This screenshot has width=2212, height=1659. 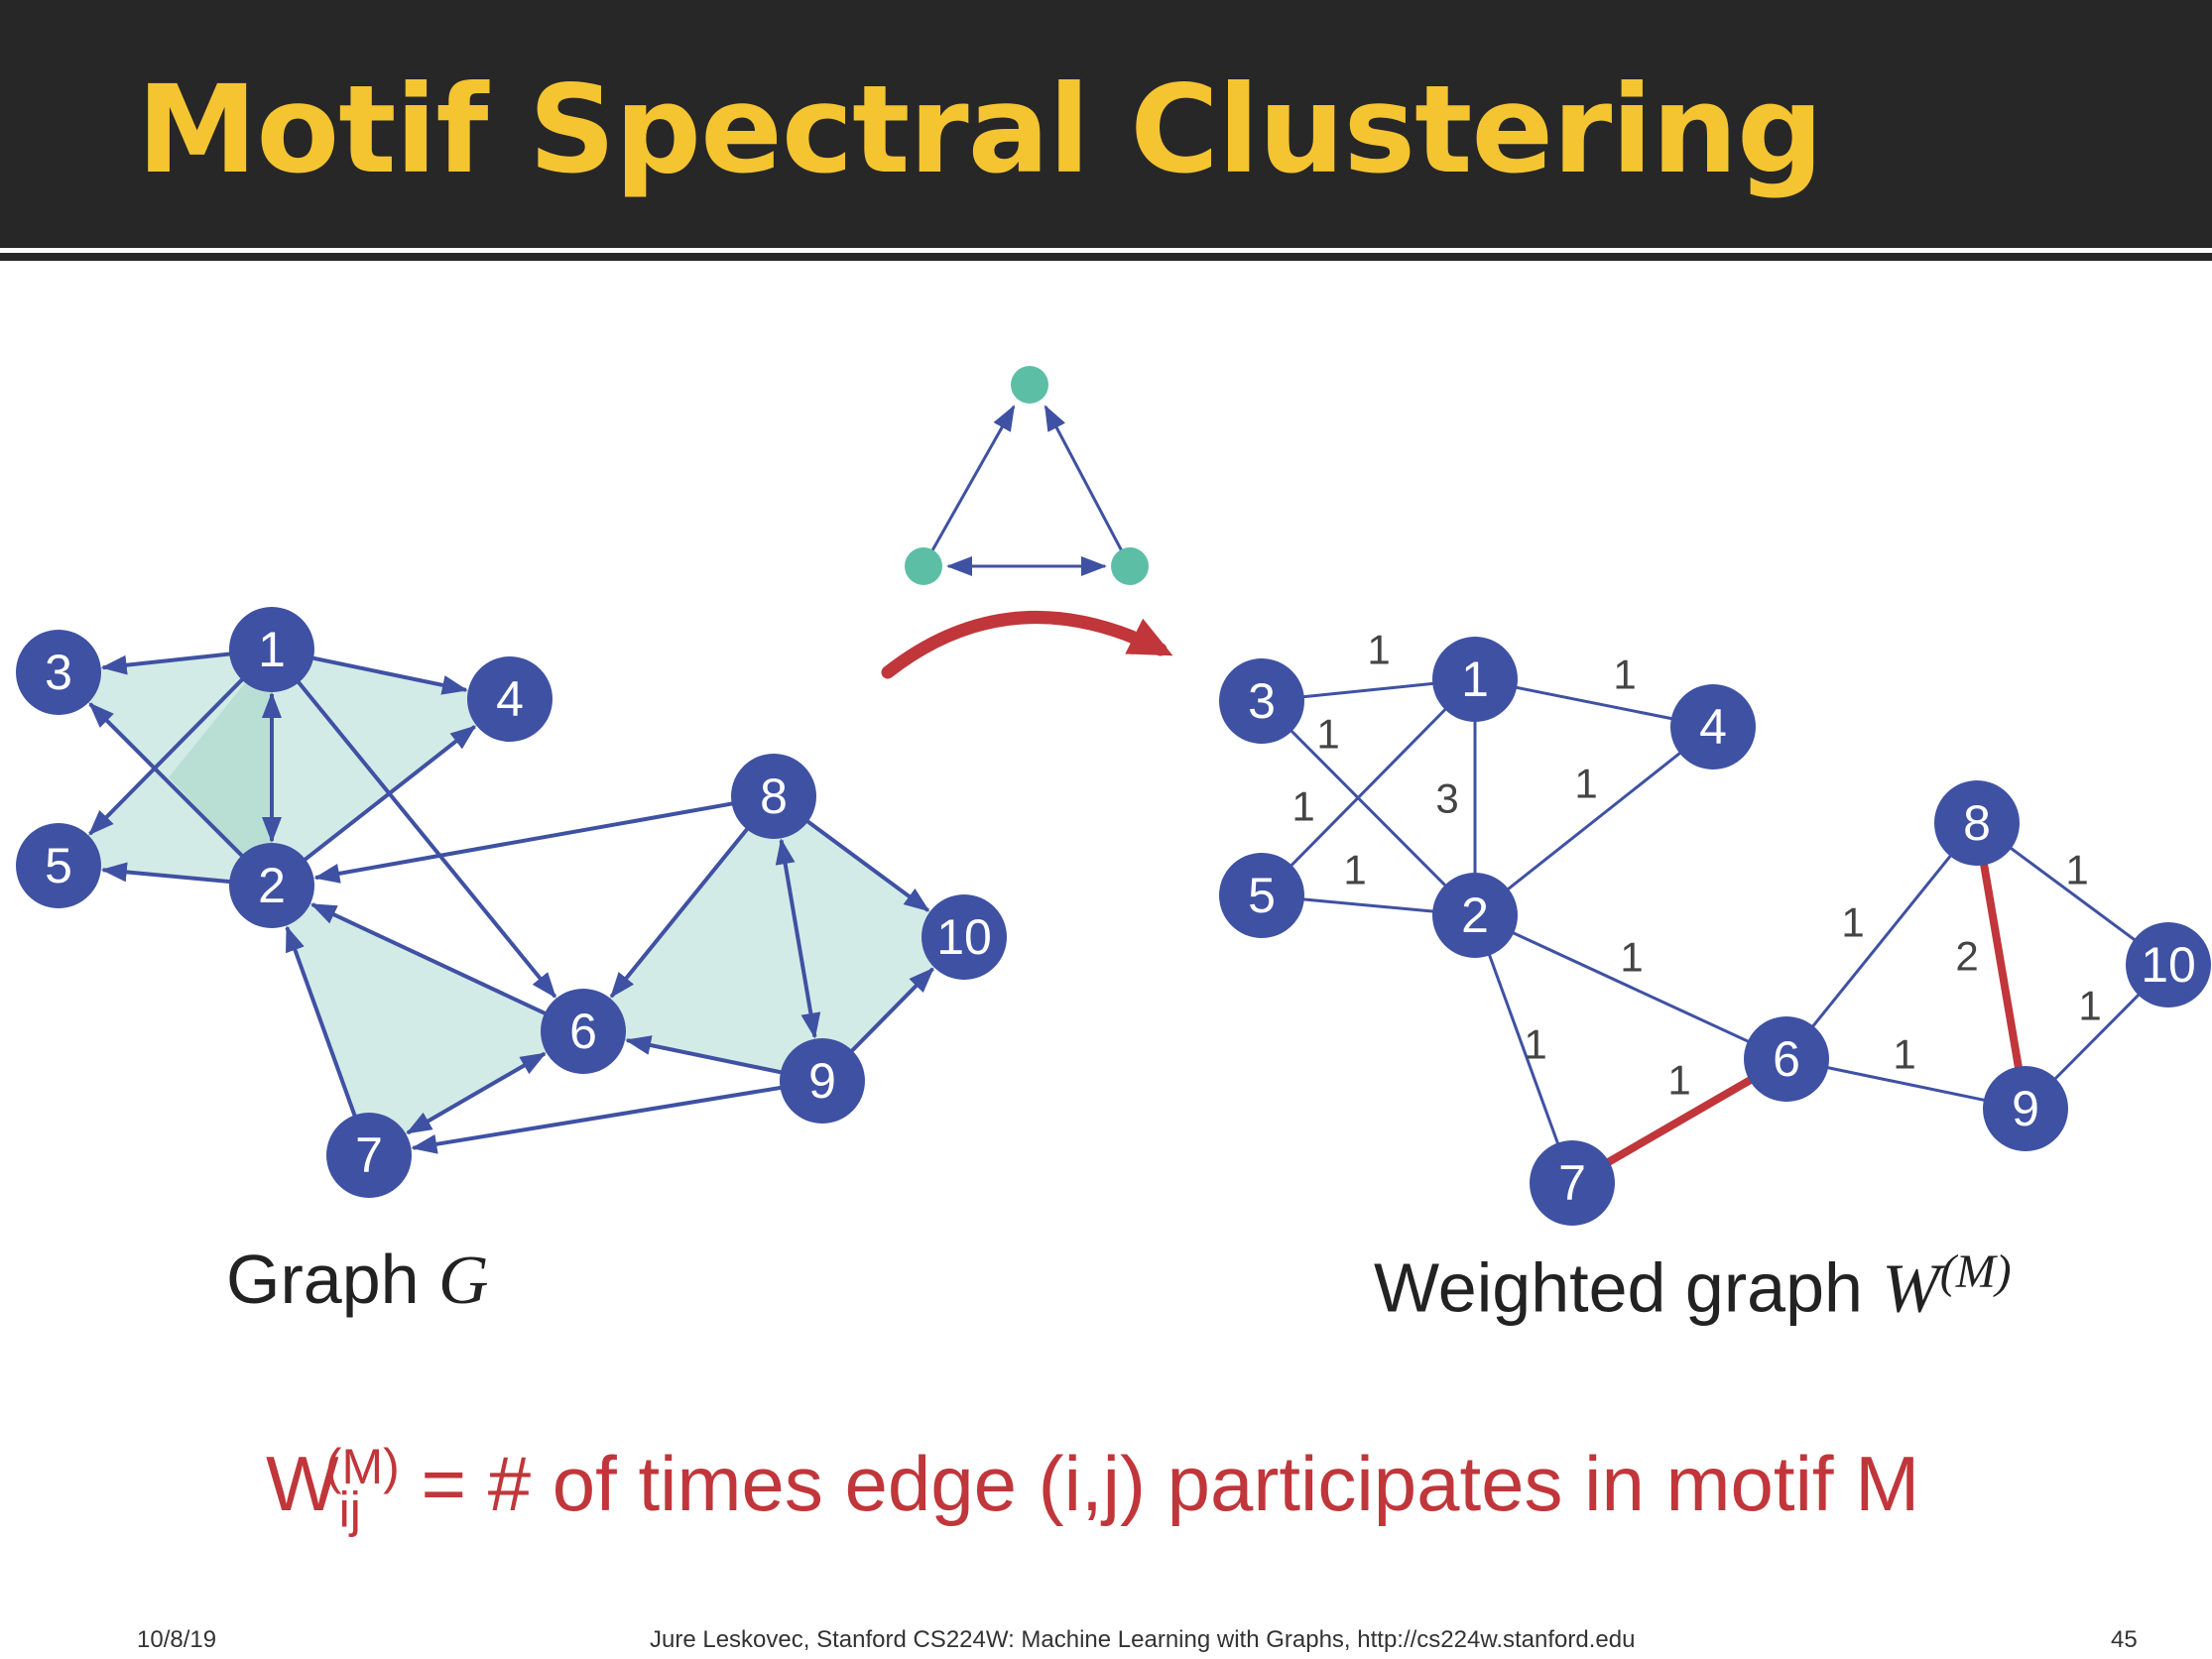 I want to click on weighted-graph-caption-symbol: W, so click(x=1911, y=1289).